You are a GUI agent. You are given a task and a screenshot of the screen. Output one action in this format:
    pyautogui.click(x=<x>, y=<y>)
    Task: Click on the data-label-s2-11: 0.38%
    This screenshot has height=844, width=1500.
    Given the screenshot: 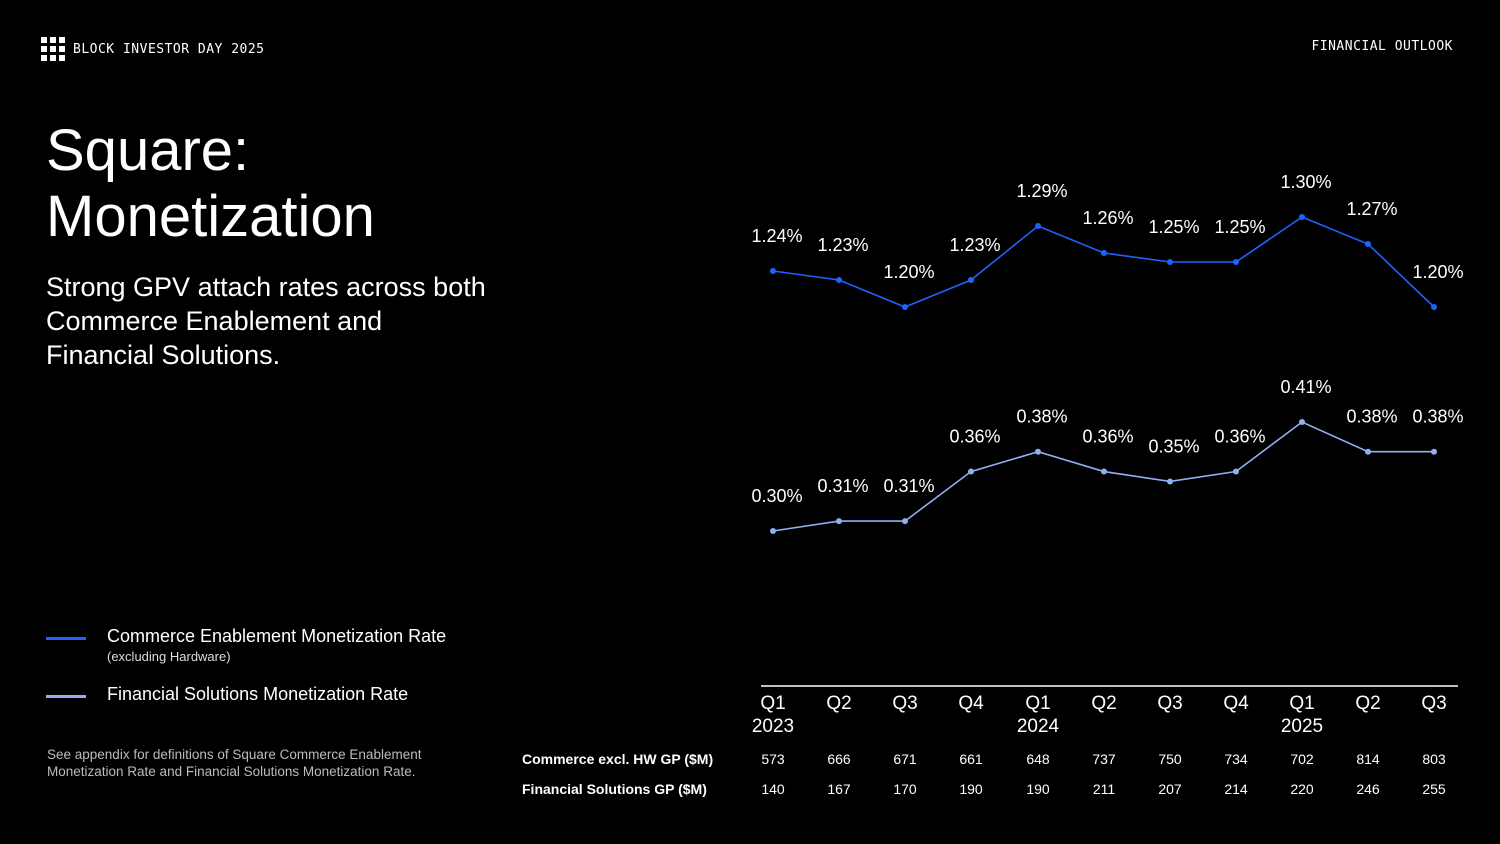 What is the action you would take?
    pyautogui.click(x=1437, y=417)
    